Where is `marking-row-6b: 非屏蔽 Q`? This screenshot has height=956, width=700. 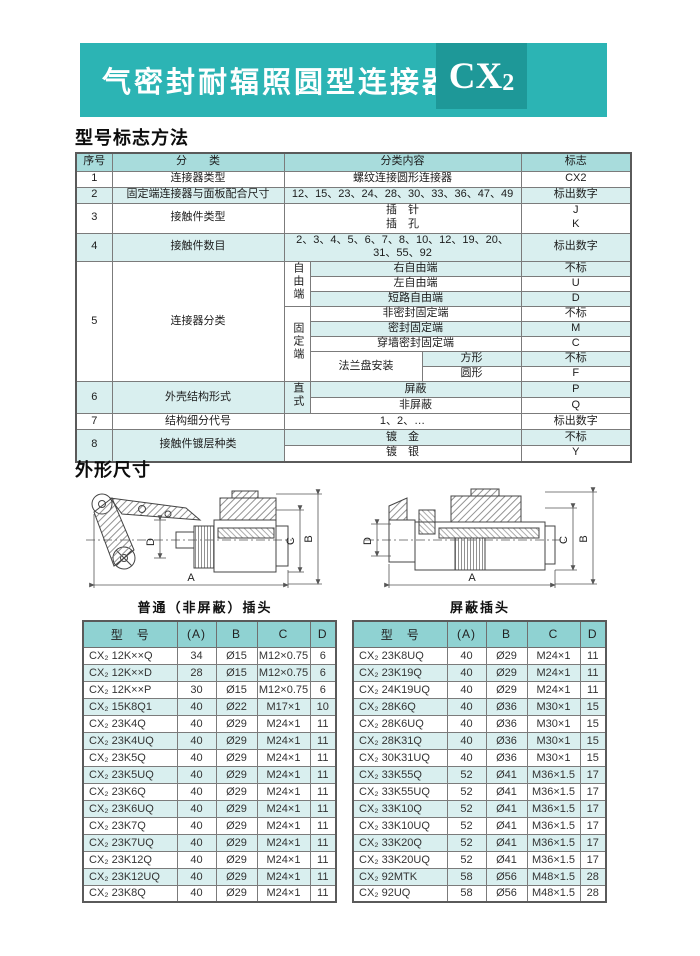
marking-row-6b: 非屏蔽 Q is located at coordinates (354, 405).